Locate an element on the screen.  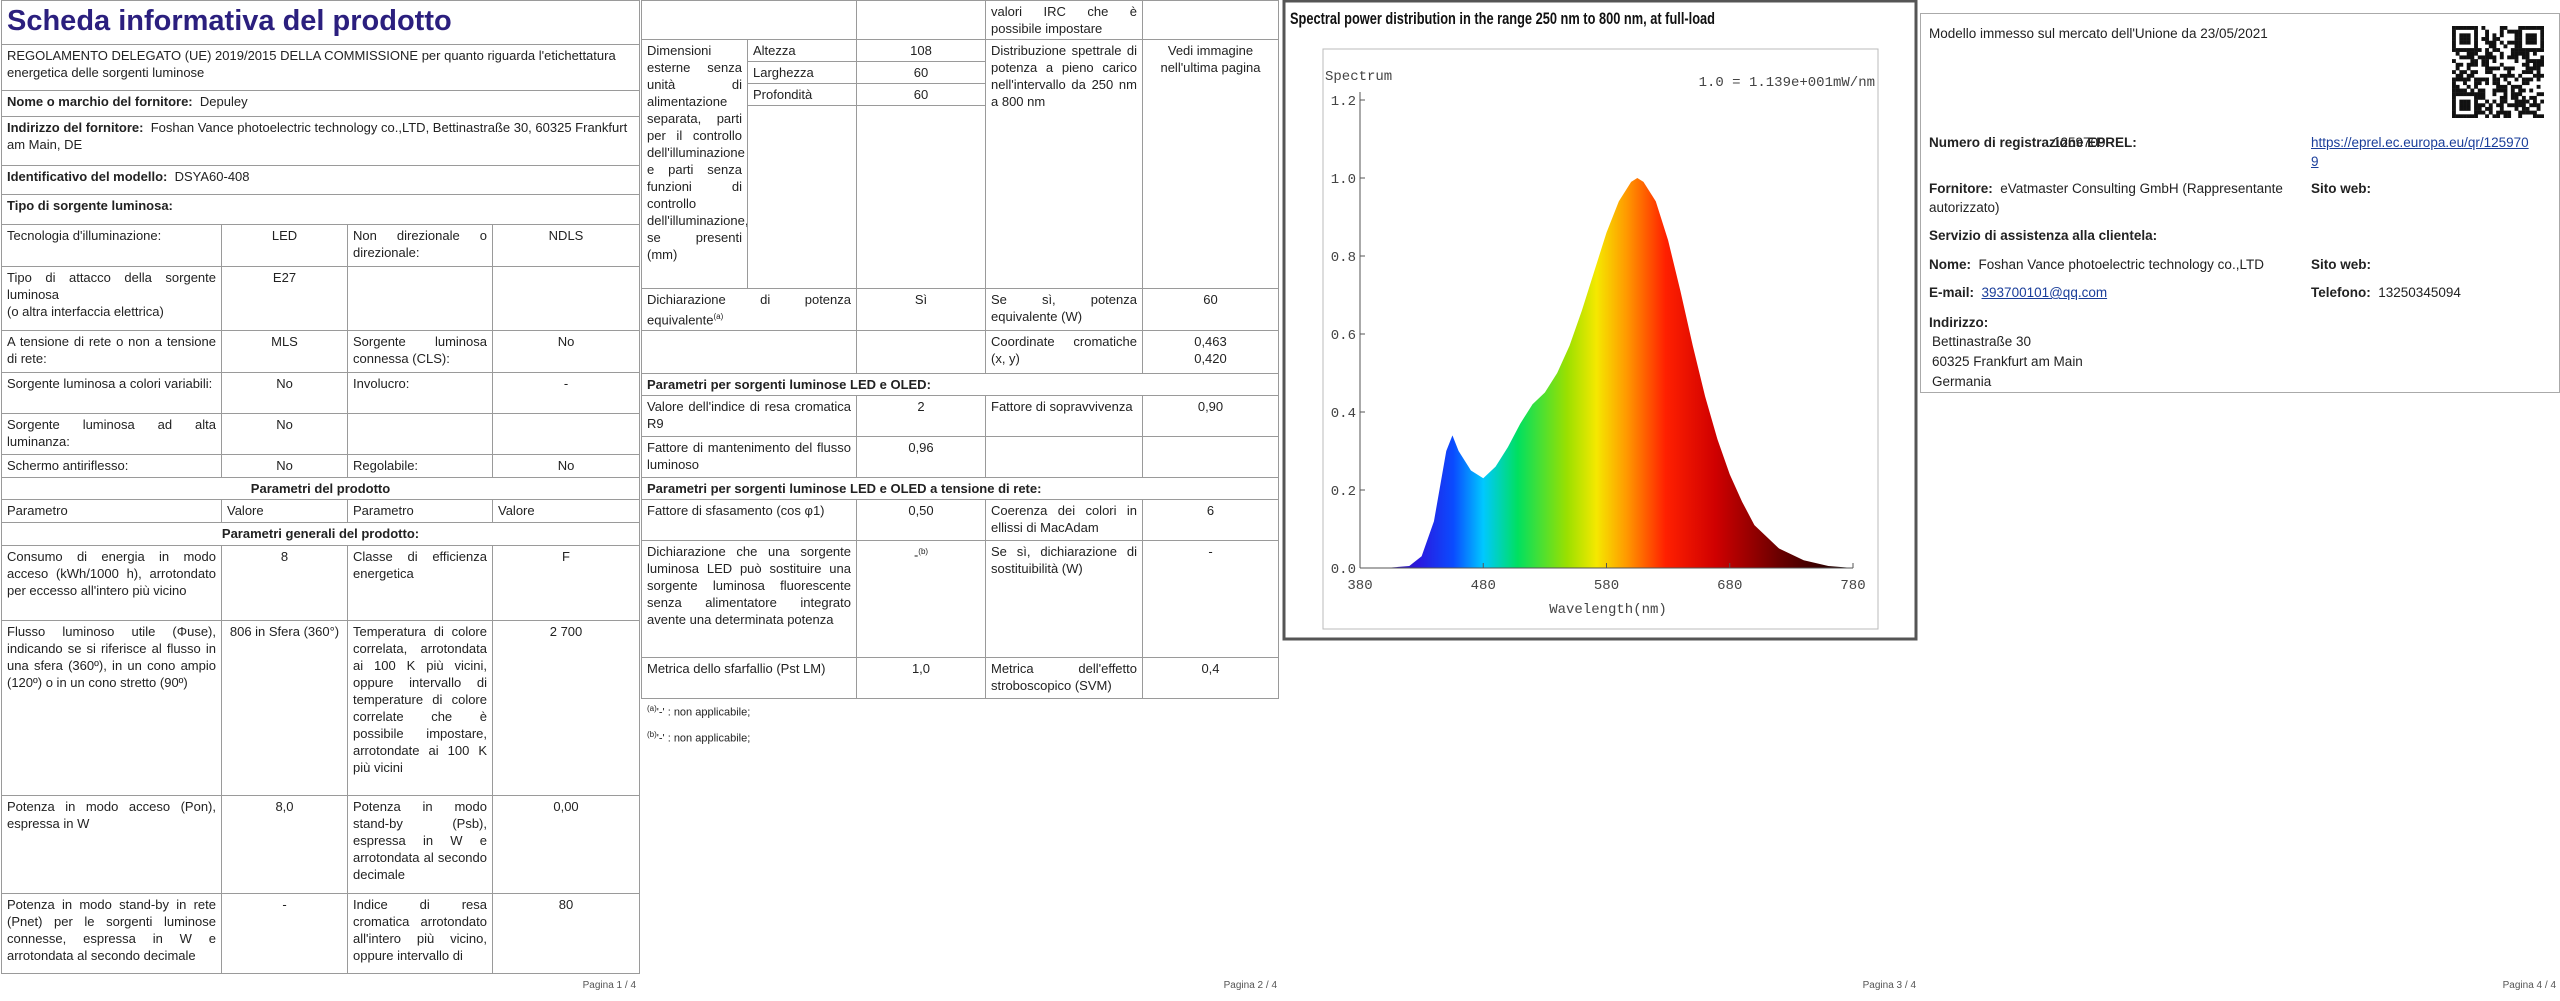
y-tick-label: 1.2 is located at coordinates (1343, 102).